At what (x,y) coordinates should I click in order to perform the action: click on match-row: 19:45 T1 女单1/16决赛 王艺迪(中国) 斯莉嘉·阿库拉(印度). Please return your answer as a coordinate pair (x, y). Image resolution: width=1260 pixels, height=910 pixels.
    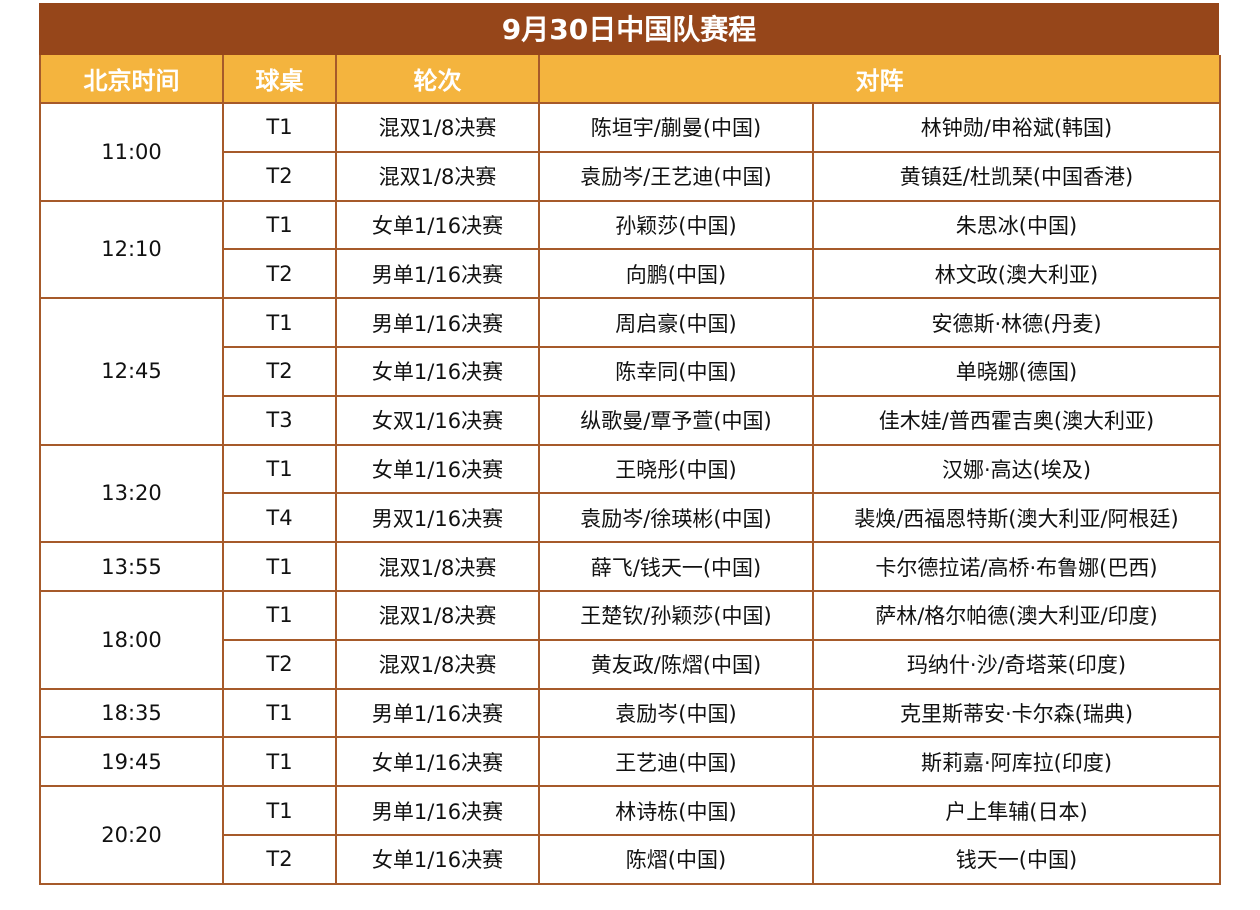
    Looking at the image, I should click on (630, 762).